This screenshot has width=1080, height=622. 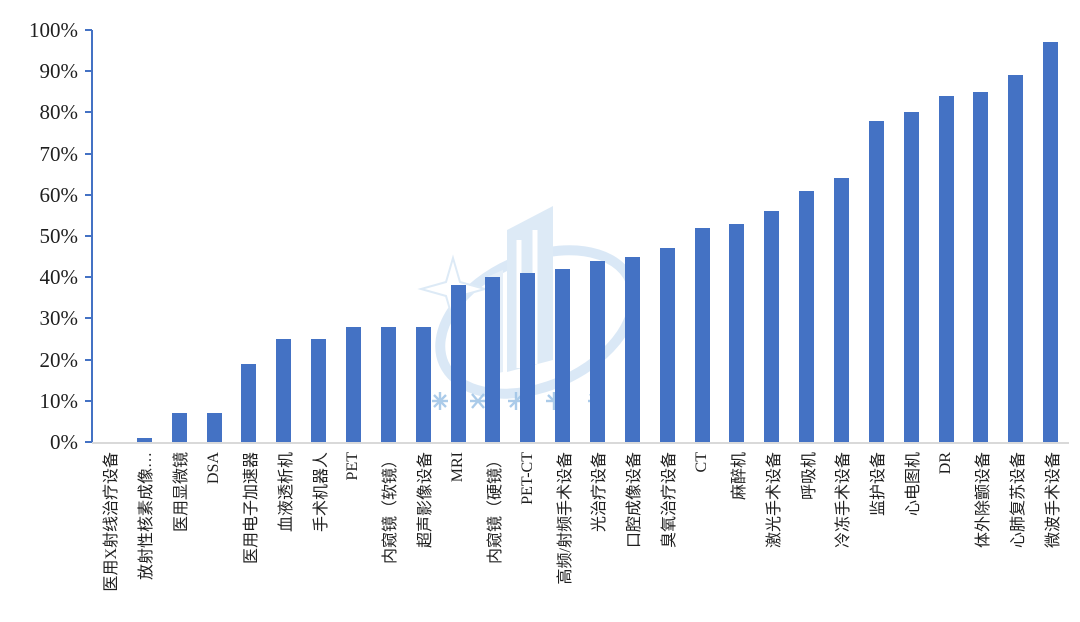 I want to click on x-tick-label: 超声影像设备, so click(x=426, y=500).